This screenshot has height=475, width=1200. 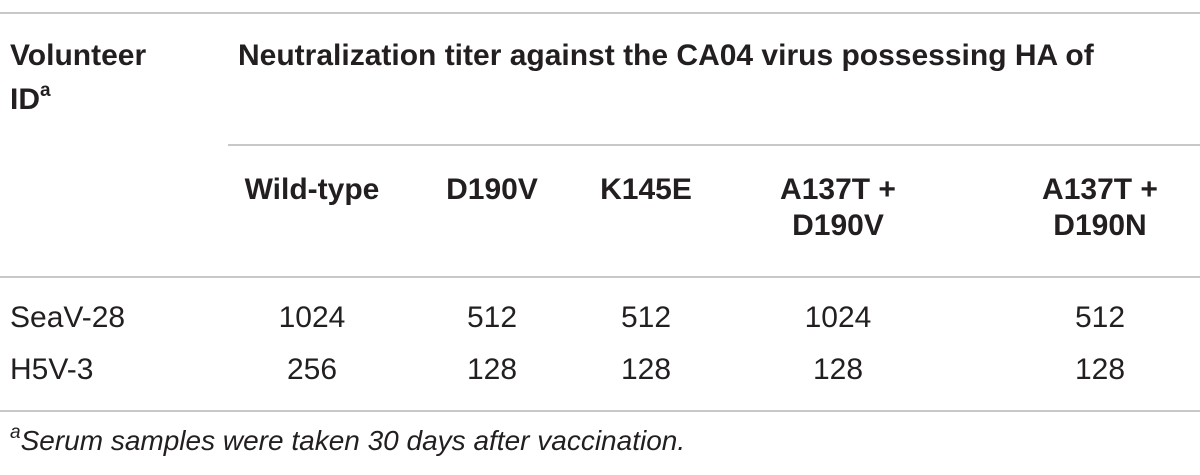 I want to click on volunteer-id-header: Volunteer, so click(x=78, y=56).